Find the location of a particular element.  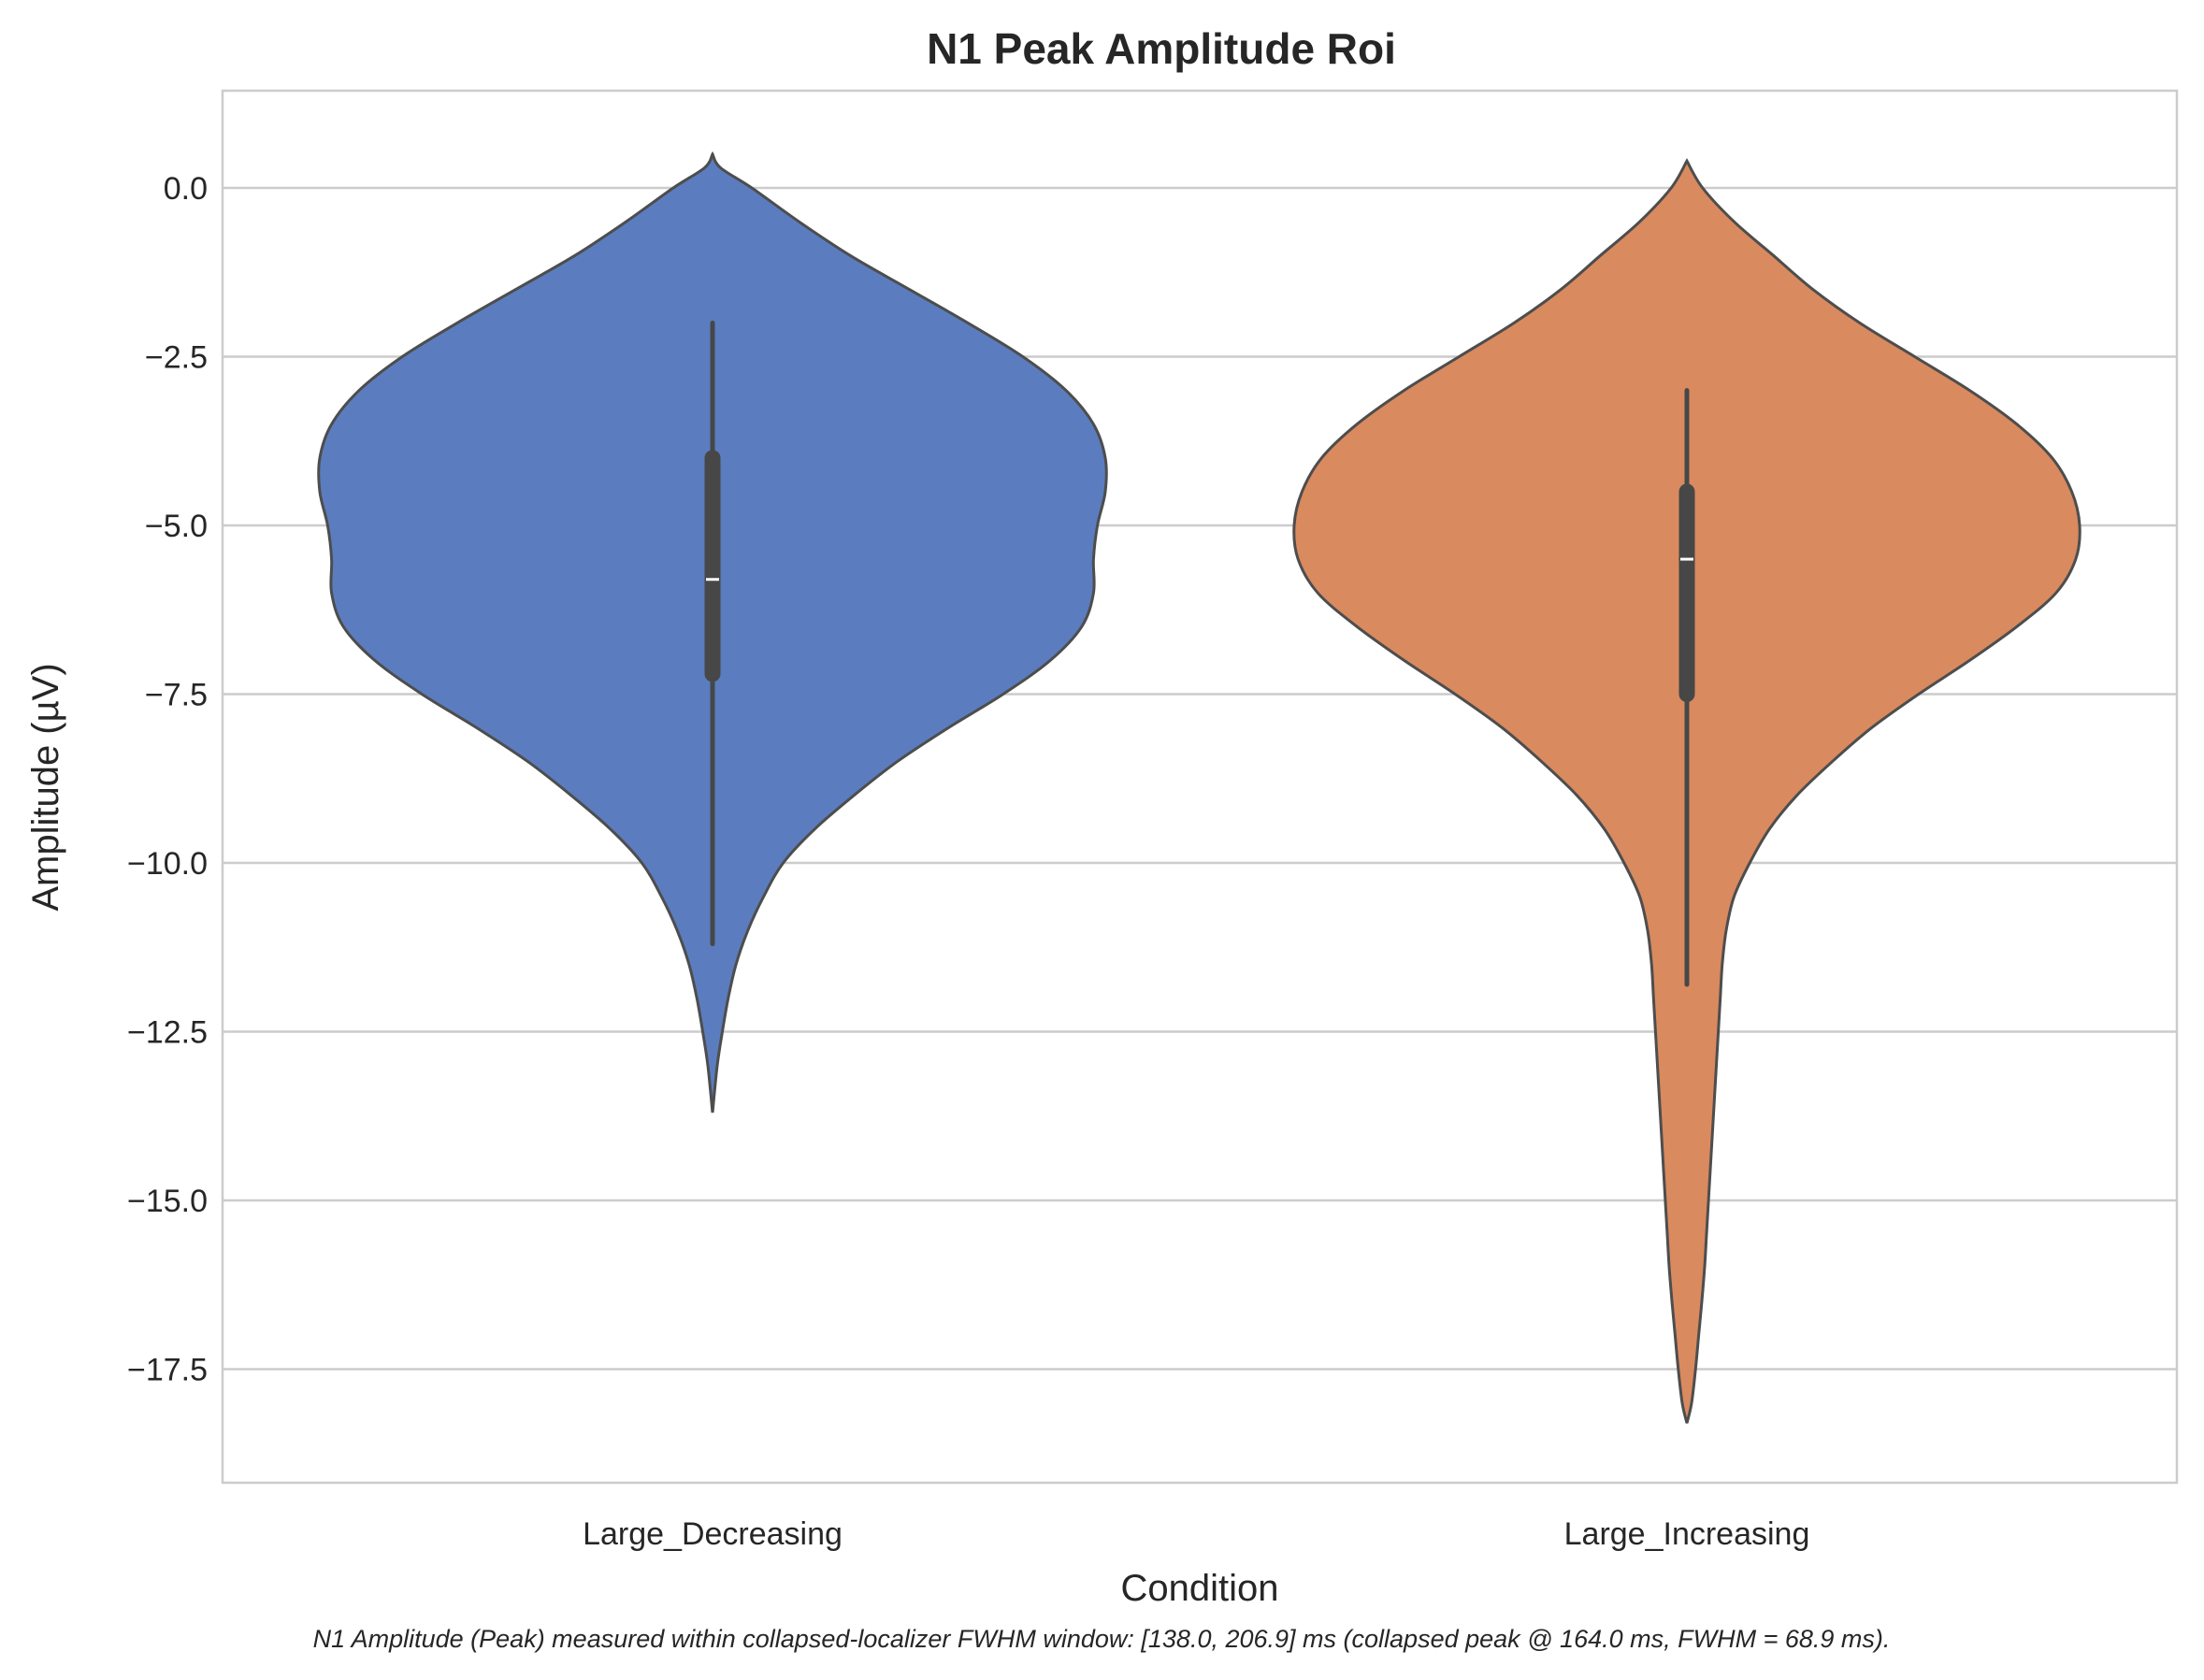

y-tick-label: −5.0 is located at coordinates (176, 526).